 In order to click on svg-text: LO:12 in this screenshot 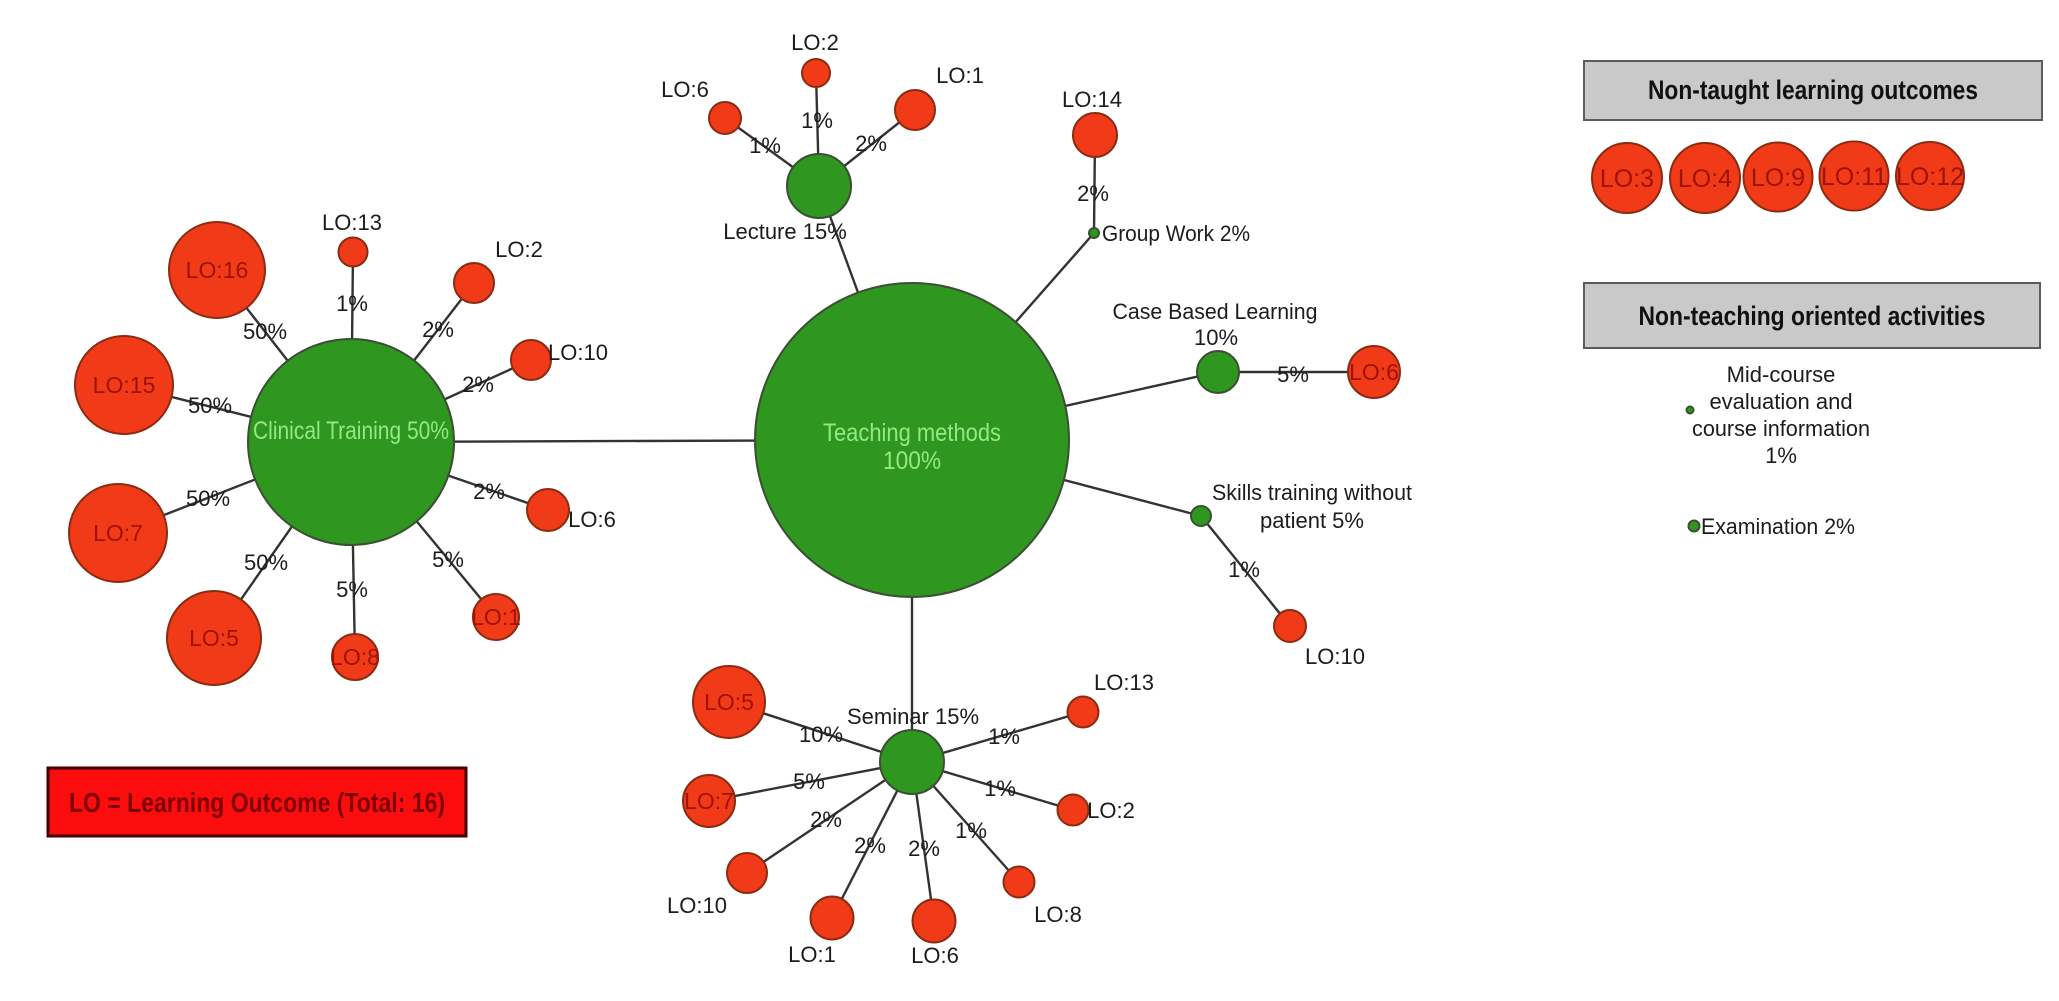, I will do `click(1930, 177)`.